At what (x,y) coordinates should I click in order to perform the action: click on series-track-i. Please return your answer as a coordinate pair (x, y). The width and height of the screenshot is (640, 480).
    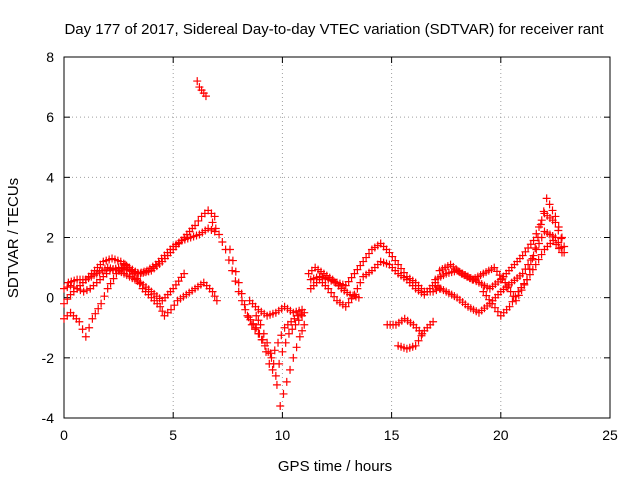
    Looking at the image, I should click on (276, 308).